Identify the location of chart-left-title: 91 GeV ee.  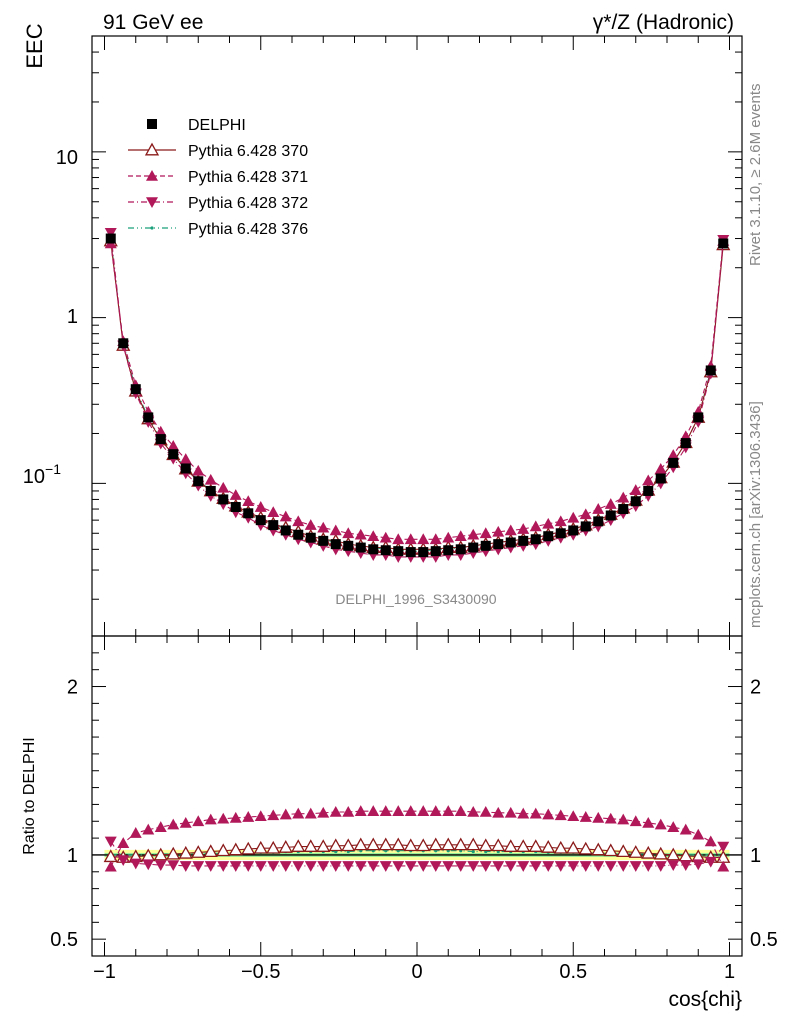
(153, 22).